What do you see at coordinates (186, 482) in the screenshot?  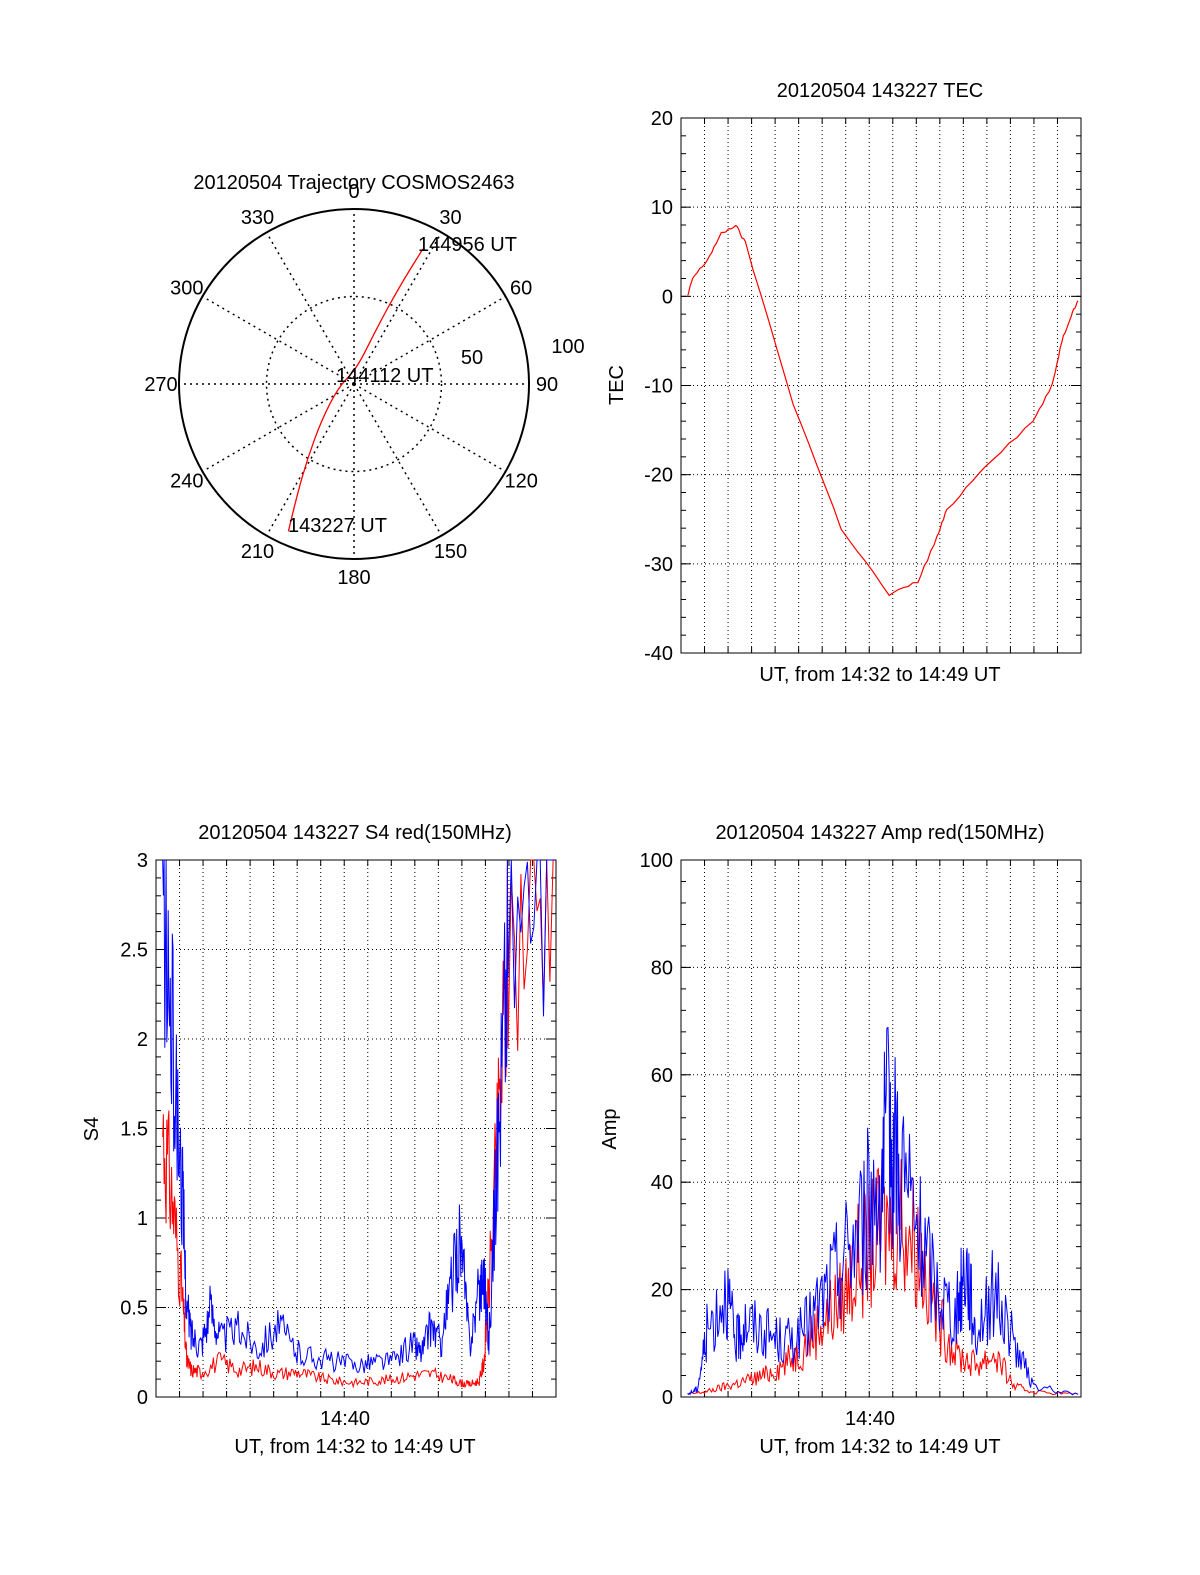 I see `polar-azimuth-label: 240` at bounding box center [186, 482].